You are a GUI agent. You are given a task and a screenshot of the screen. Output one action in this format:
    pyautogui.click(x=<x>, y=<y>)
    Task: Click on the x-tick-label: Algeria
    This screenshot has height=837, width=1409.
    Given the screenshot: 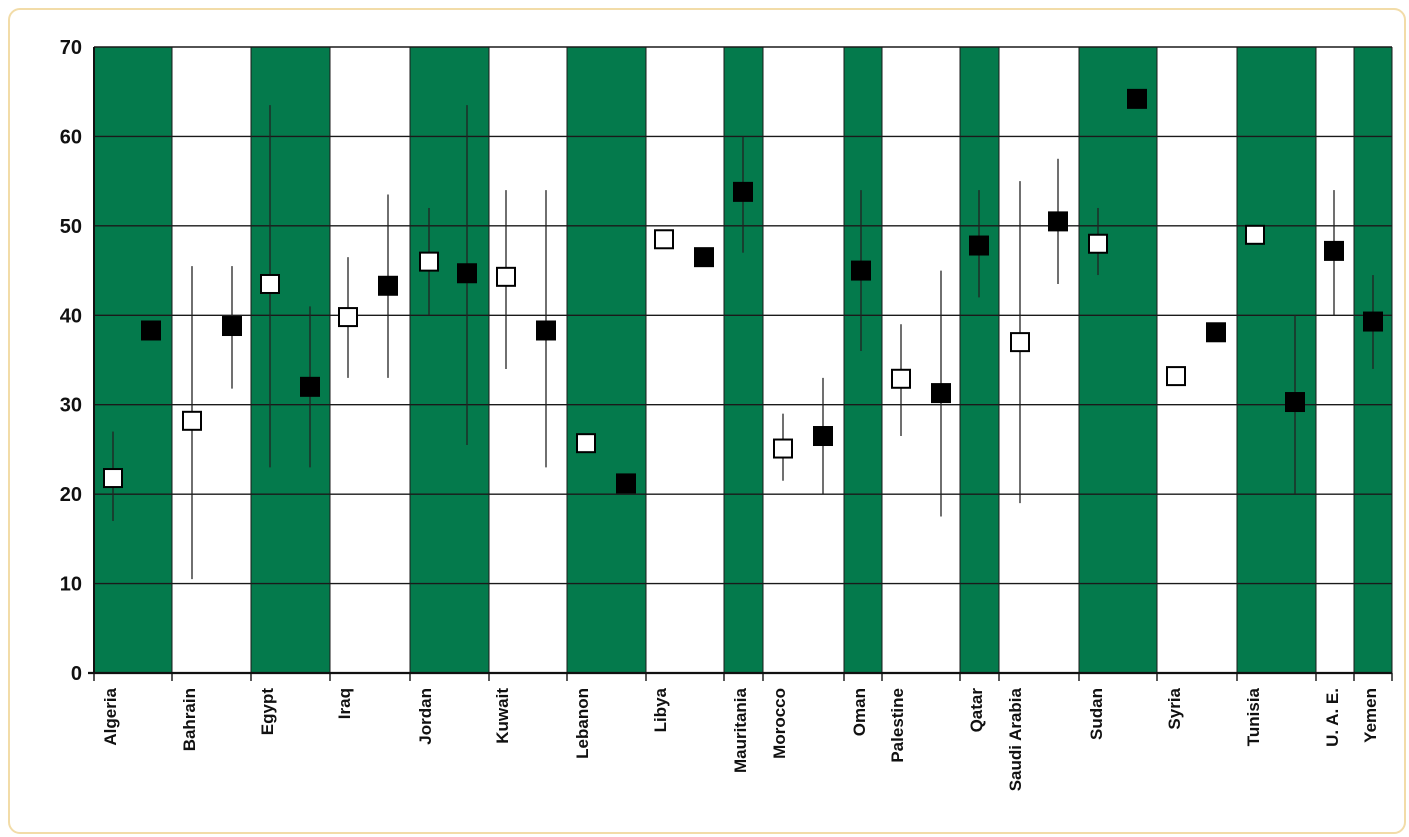 What is the action you would take?
    pyautogui.click(x=110, y=716)
    